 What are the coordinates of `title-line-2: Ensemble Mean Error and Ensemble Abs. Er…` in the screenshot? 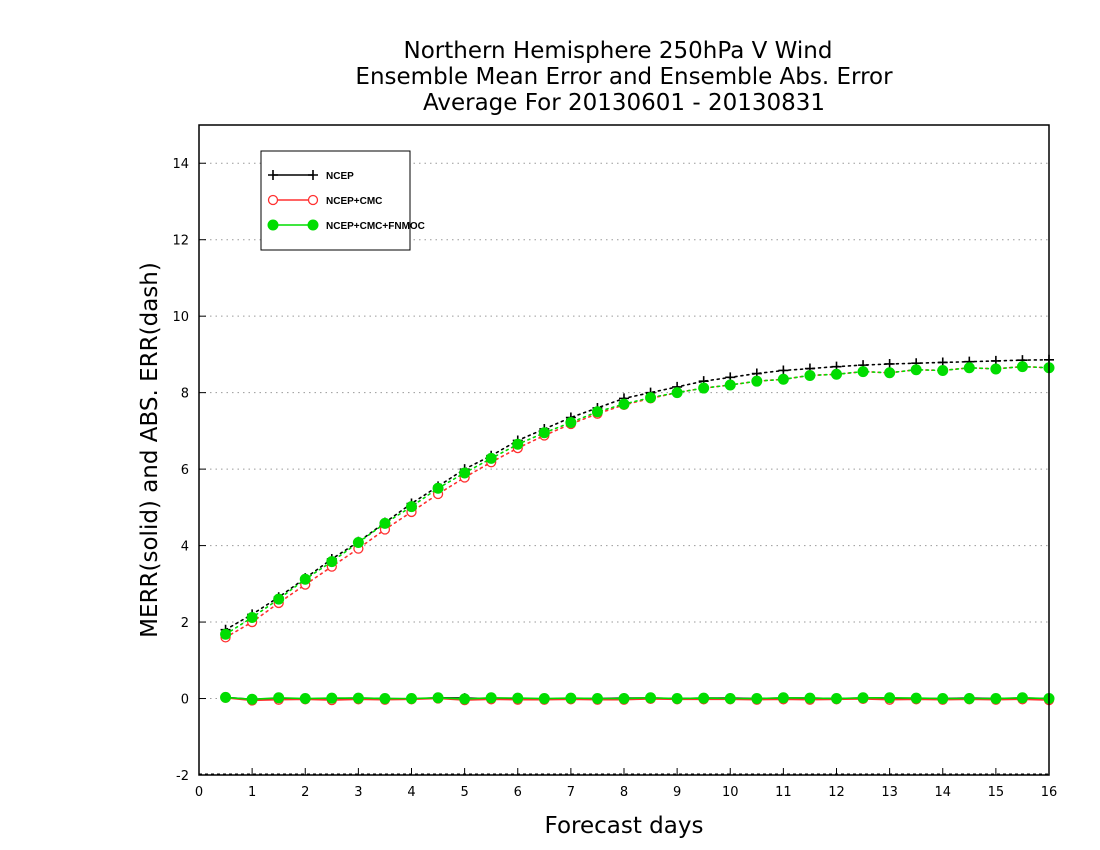 It's located at (624, 77).